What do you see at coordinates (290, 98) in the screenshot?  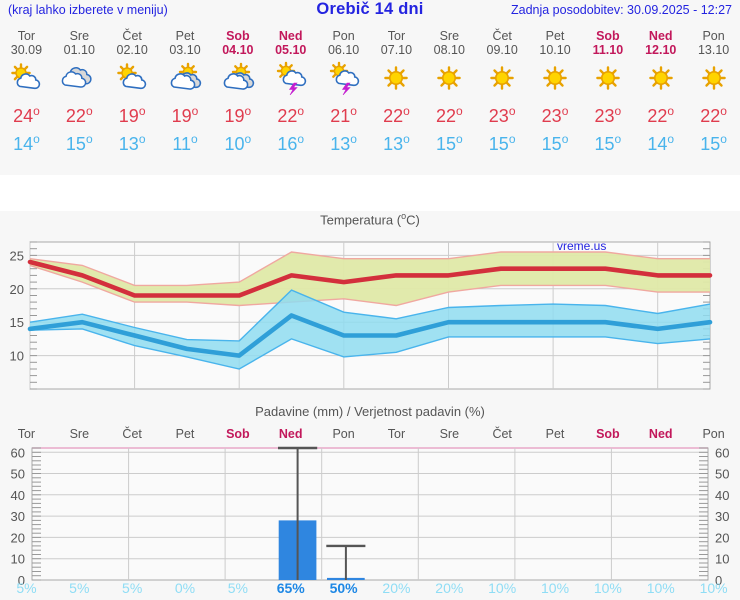 I see `forecast-day-column: Ned 05.10 22o 16o` at bounding box center [290, 98].